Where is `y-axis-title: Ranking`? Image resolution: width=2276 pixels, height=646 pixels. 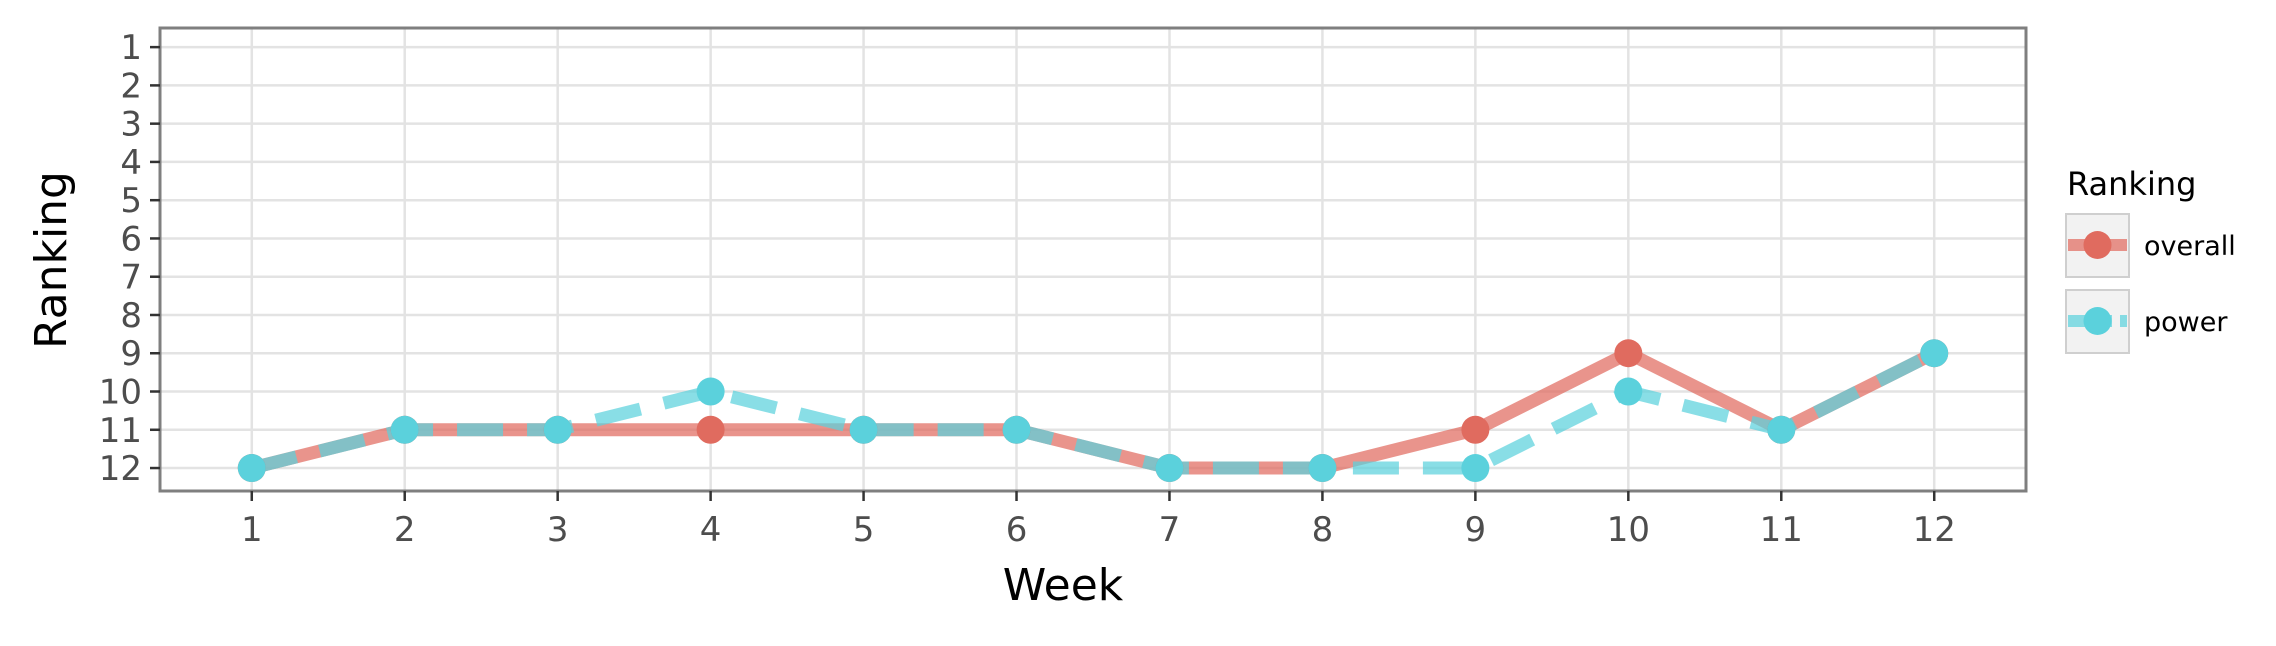 y-axis-title: Ranking is located at coordinates (51, 260).